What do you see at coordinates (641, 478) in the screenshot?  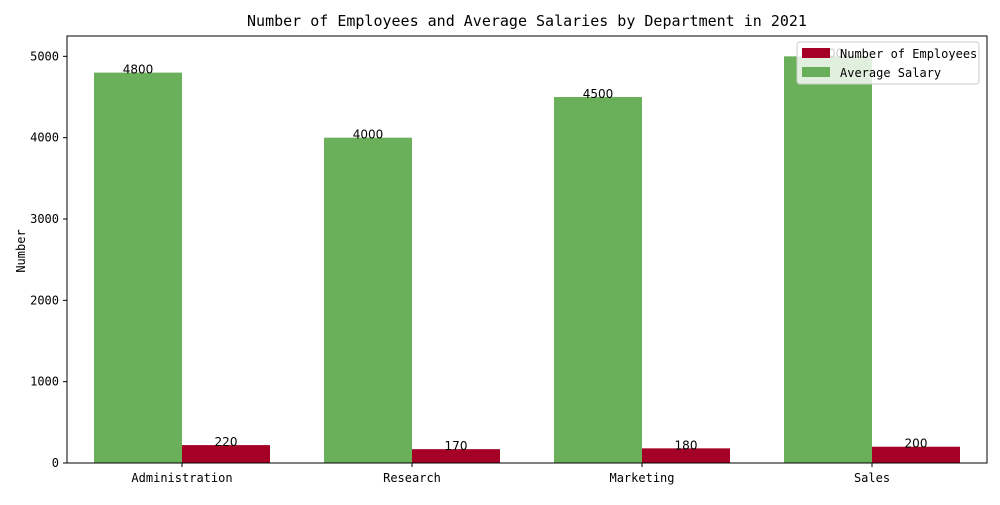 I see `x-tick-label: Marketing` at bounding box center [641, 478].